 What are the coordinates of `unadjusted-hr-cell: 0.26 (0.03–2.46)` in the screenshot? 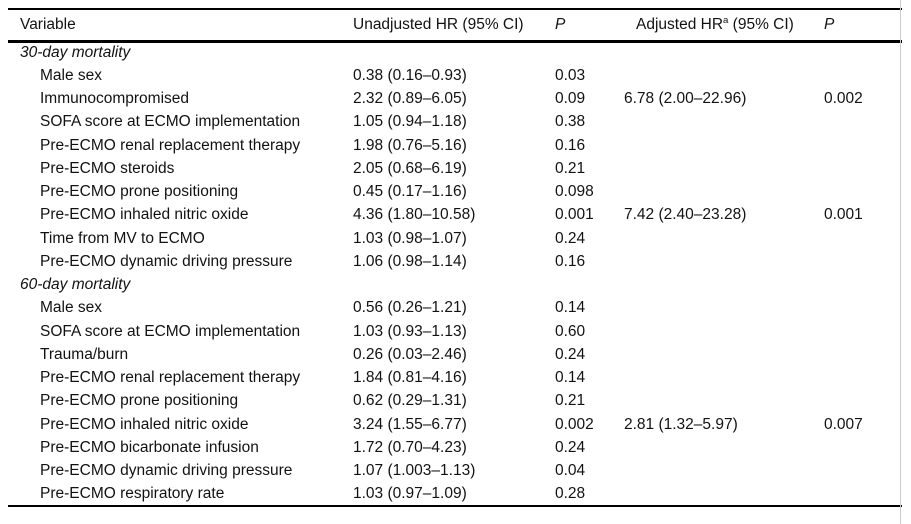 It's located at (410, 354).